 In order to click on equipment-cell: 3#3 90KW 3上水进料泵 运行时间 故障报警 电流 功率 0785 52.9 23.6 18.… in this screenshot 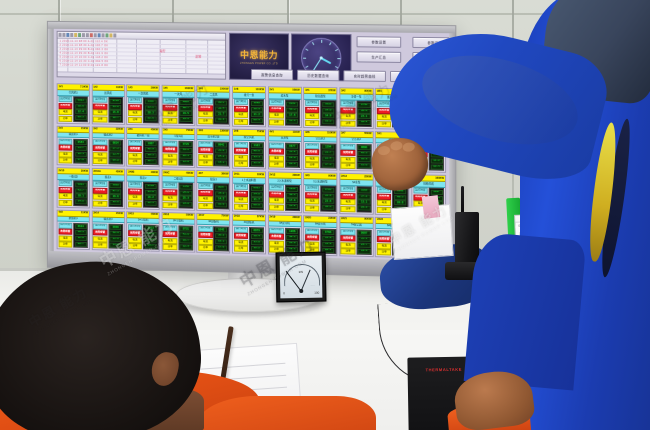, I will do `click(320, 193)`.